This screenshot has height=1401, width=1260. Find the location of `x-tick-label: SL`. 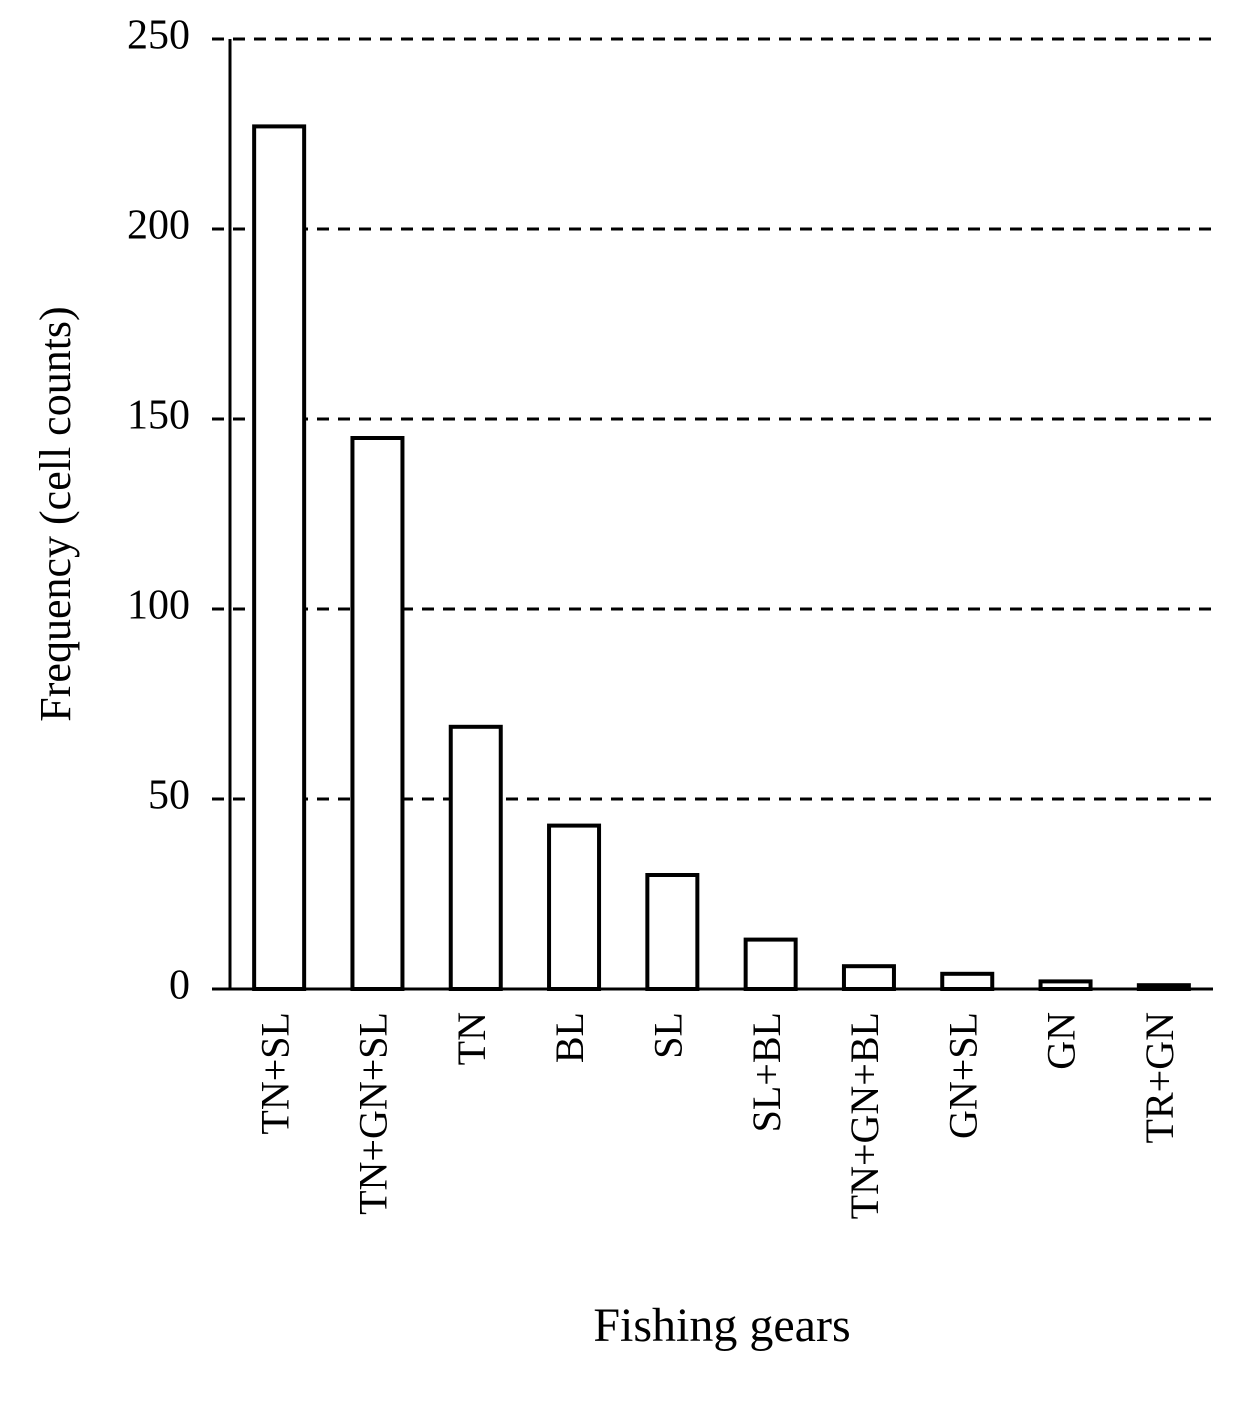

x-tick-label: SL is located at coordinates (668, 1035).